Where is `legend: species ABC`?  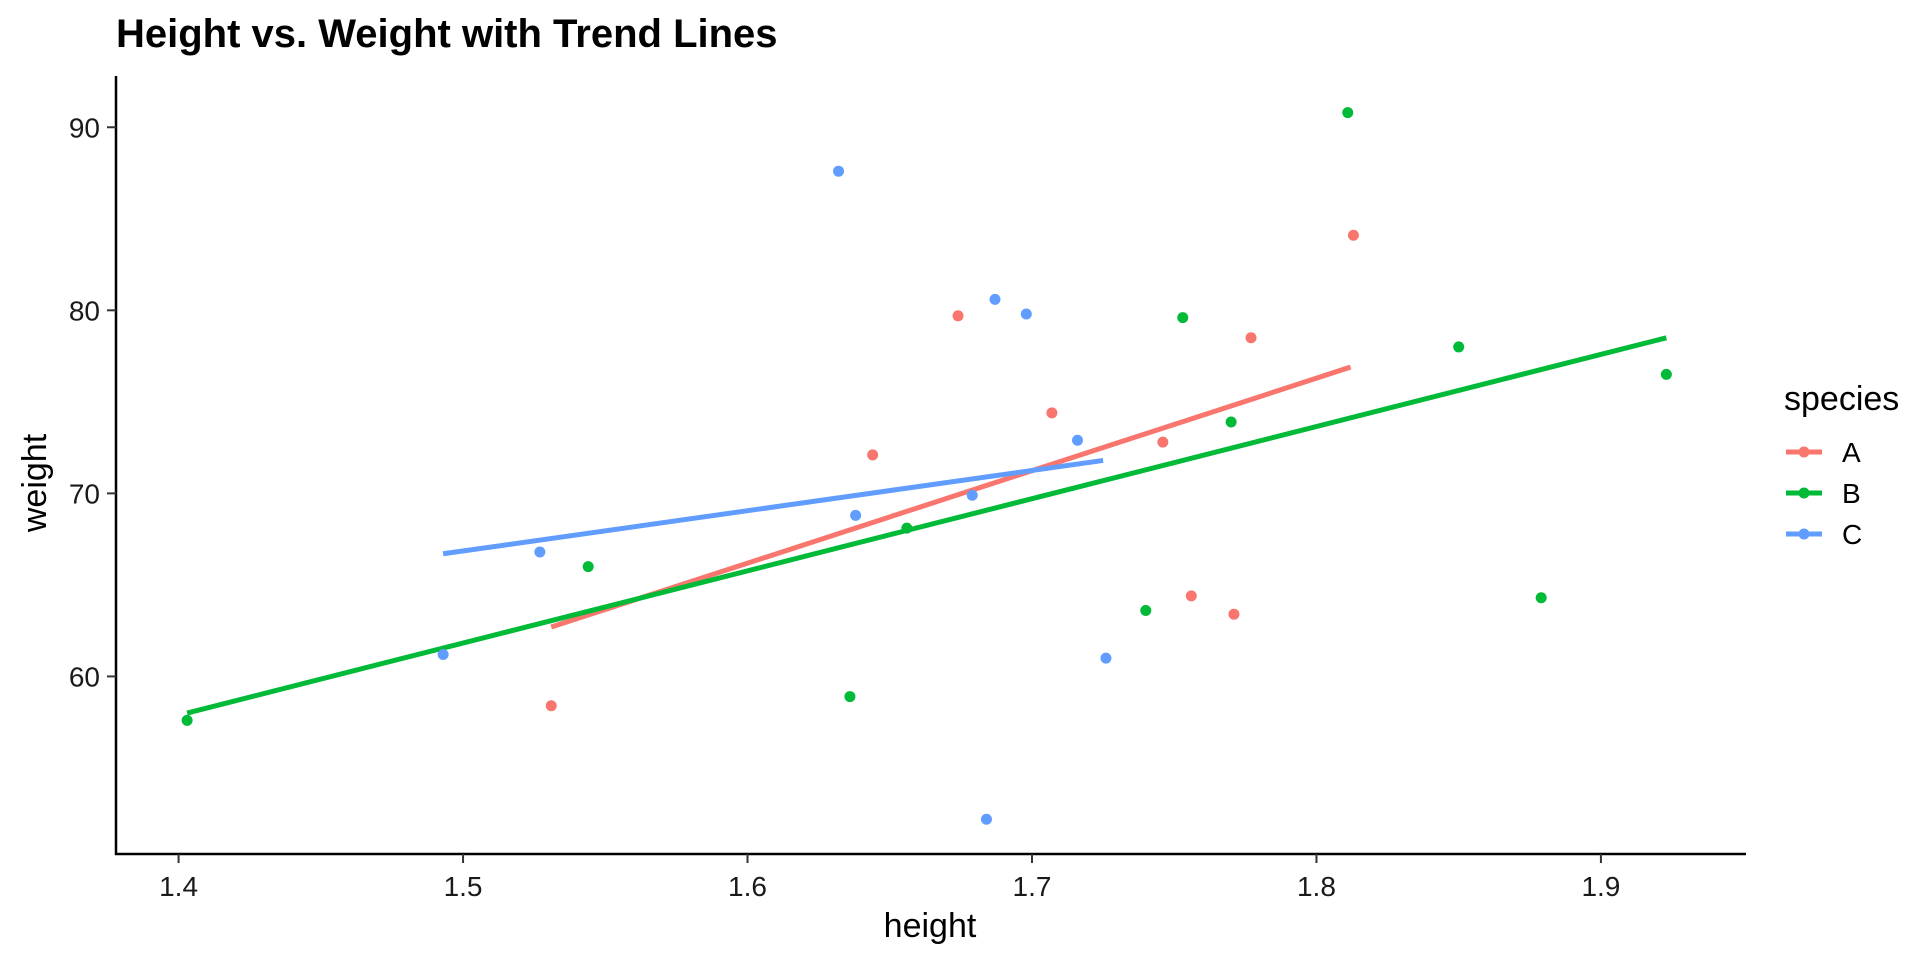
legend: species ABC is located at coordinates (1841, 465).